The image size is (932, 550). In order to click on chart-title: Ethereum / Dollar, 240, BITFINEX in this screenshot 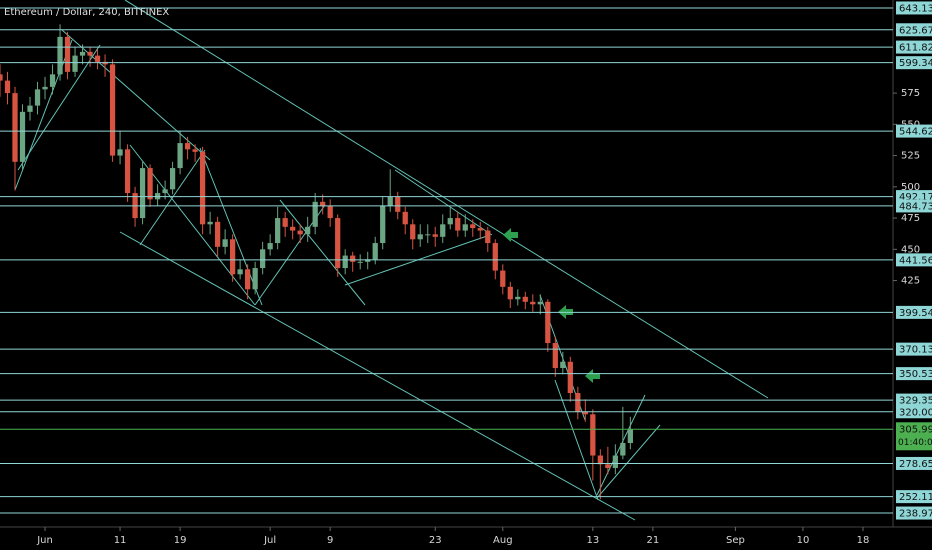, I will do `click(86, 12)`.